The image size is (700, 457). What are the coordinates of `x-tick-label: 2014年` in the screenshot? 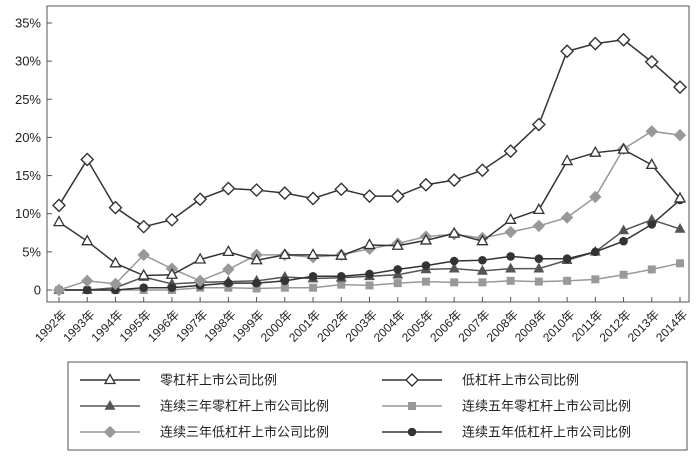 It's located at (671, 325).